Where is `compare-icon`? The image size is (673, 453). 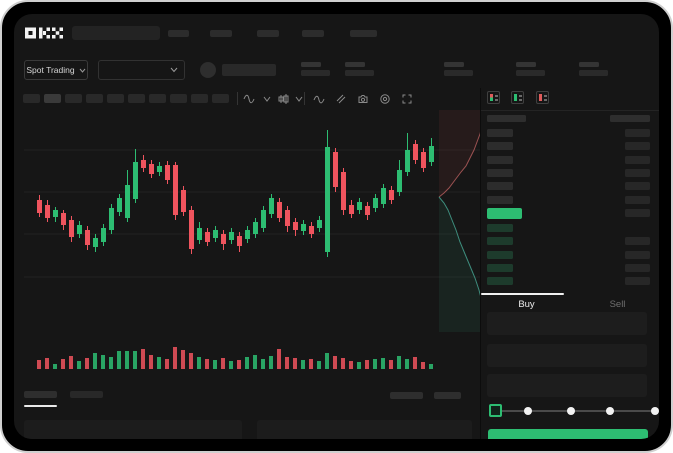 compare-icon is located at coordinates (341, 99).